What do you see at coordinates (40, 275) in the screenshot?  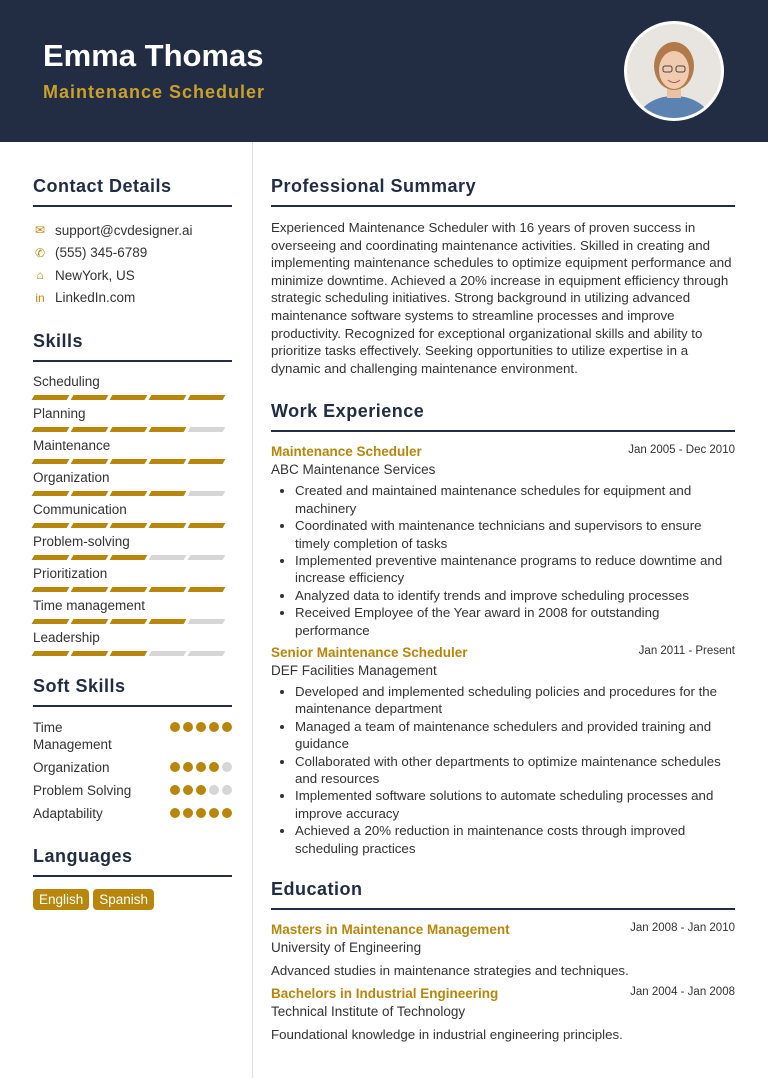 I see `home-icon: ⌂` at bounding box center [40, 275].